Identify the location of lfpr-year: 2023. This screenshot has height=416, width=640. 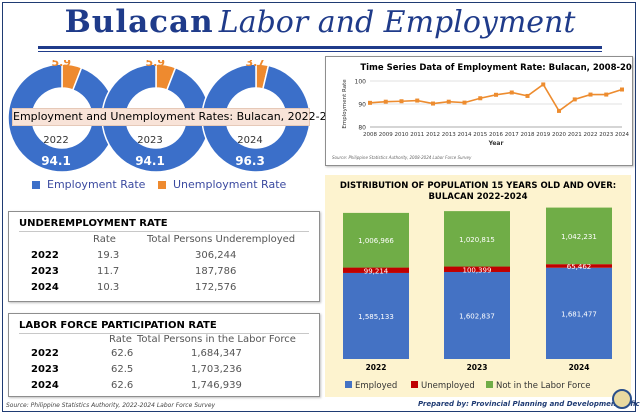
(45, 369).